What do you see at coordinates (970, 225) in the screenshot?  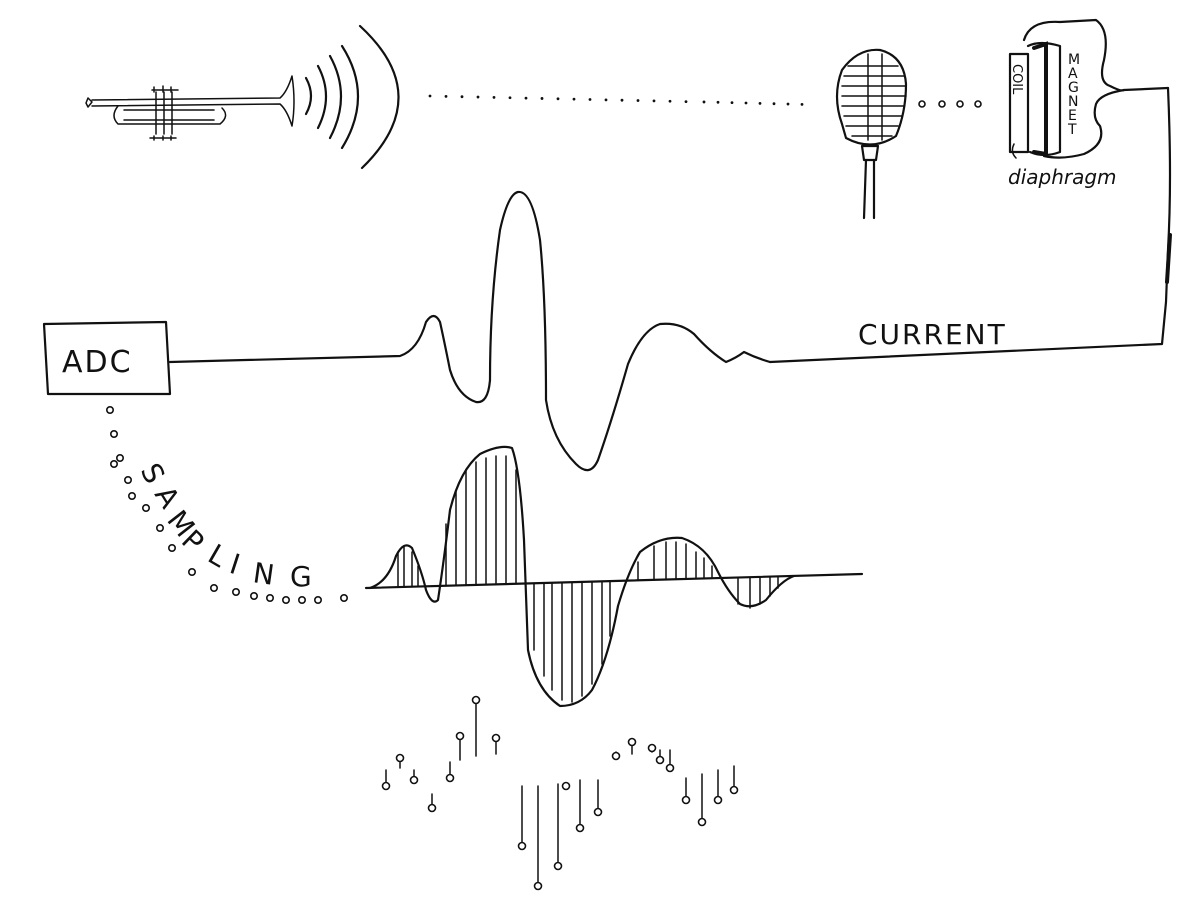 I see `current-wire: CURRENT` at bounding box center [970, 225].